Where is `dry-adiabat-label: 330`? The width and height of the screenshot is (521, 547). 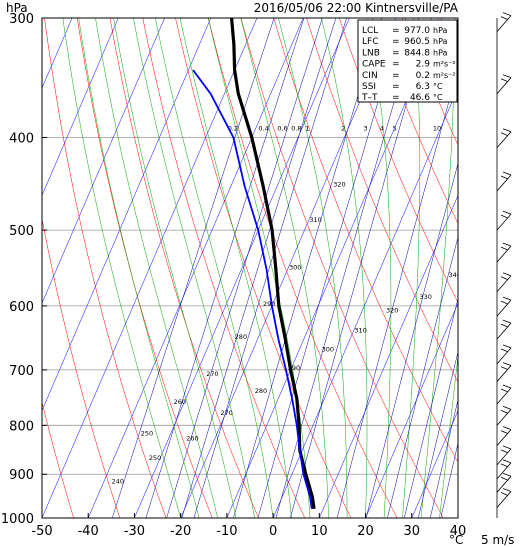 dry-adiabat-label: 330 is located at coordinates (425, 297).